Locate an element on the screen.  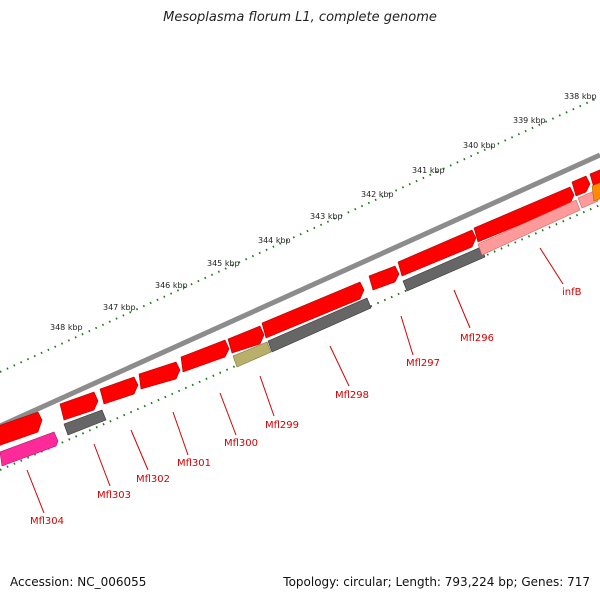
gene-label-mfl299: Mfl299 is located at coordinates (282, 425).